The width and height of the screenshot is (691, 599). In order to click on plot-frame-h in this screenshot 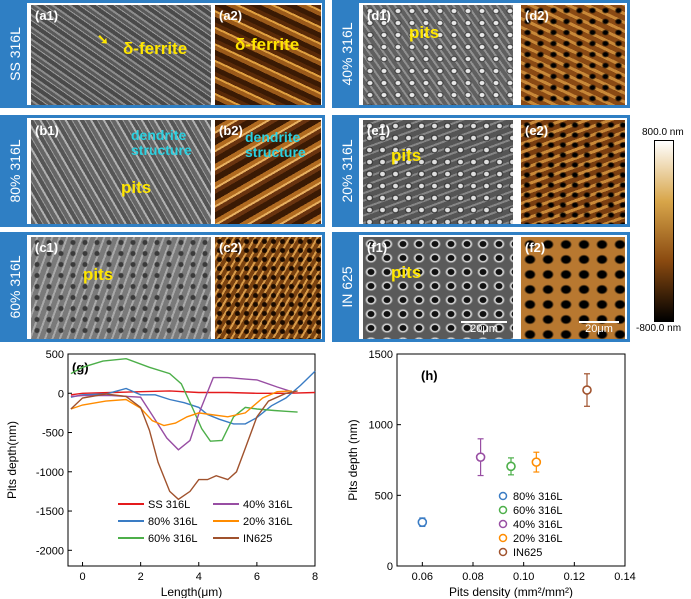, I will do `click(511, 460)`.